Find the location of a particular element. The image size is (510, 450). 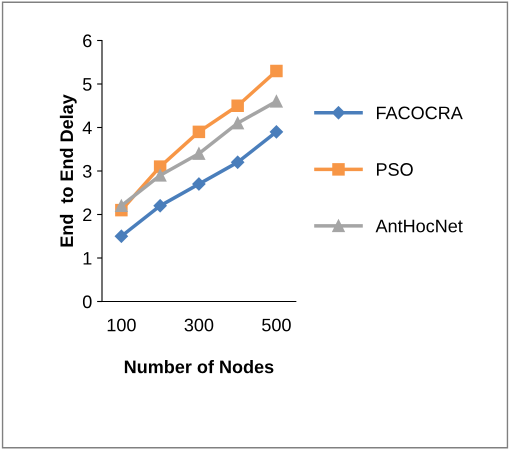

x-tick-label: 100 is located at coordinates (122, 325).